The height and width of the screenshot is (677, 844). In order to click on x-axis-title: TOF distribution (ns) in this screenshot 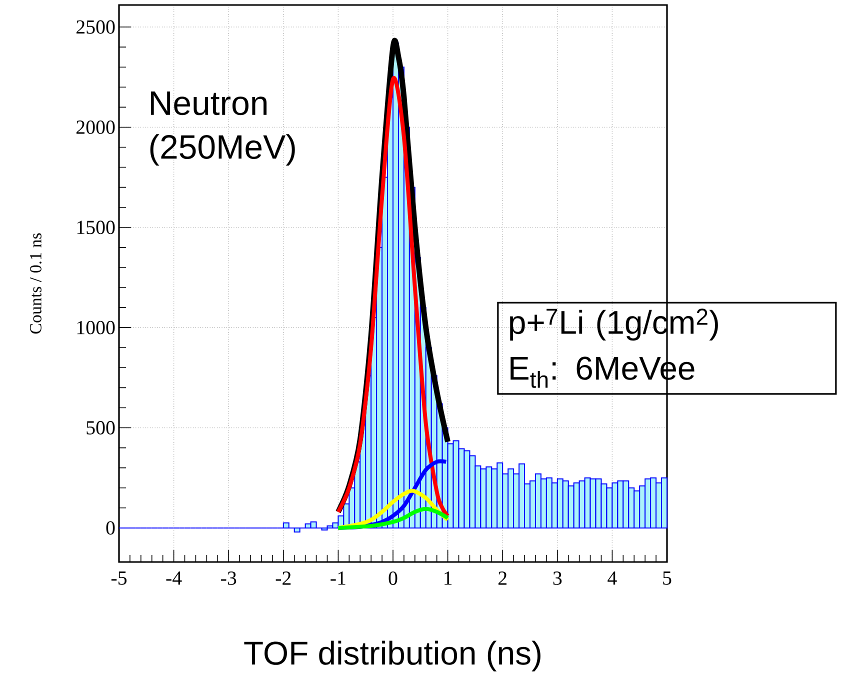, I will do `click(392, 656)`.